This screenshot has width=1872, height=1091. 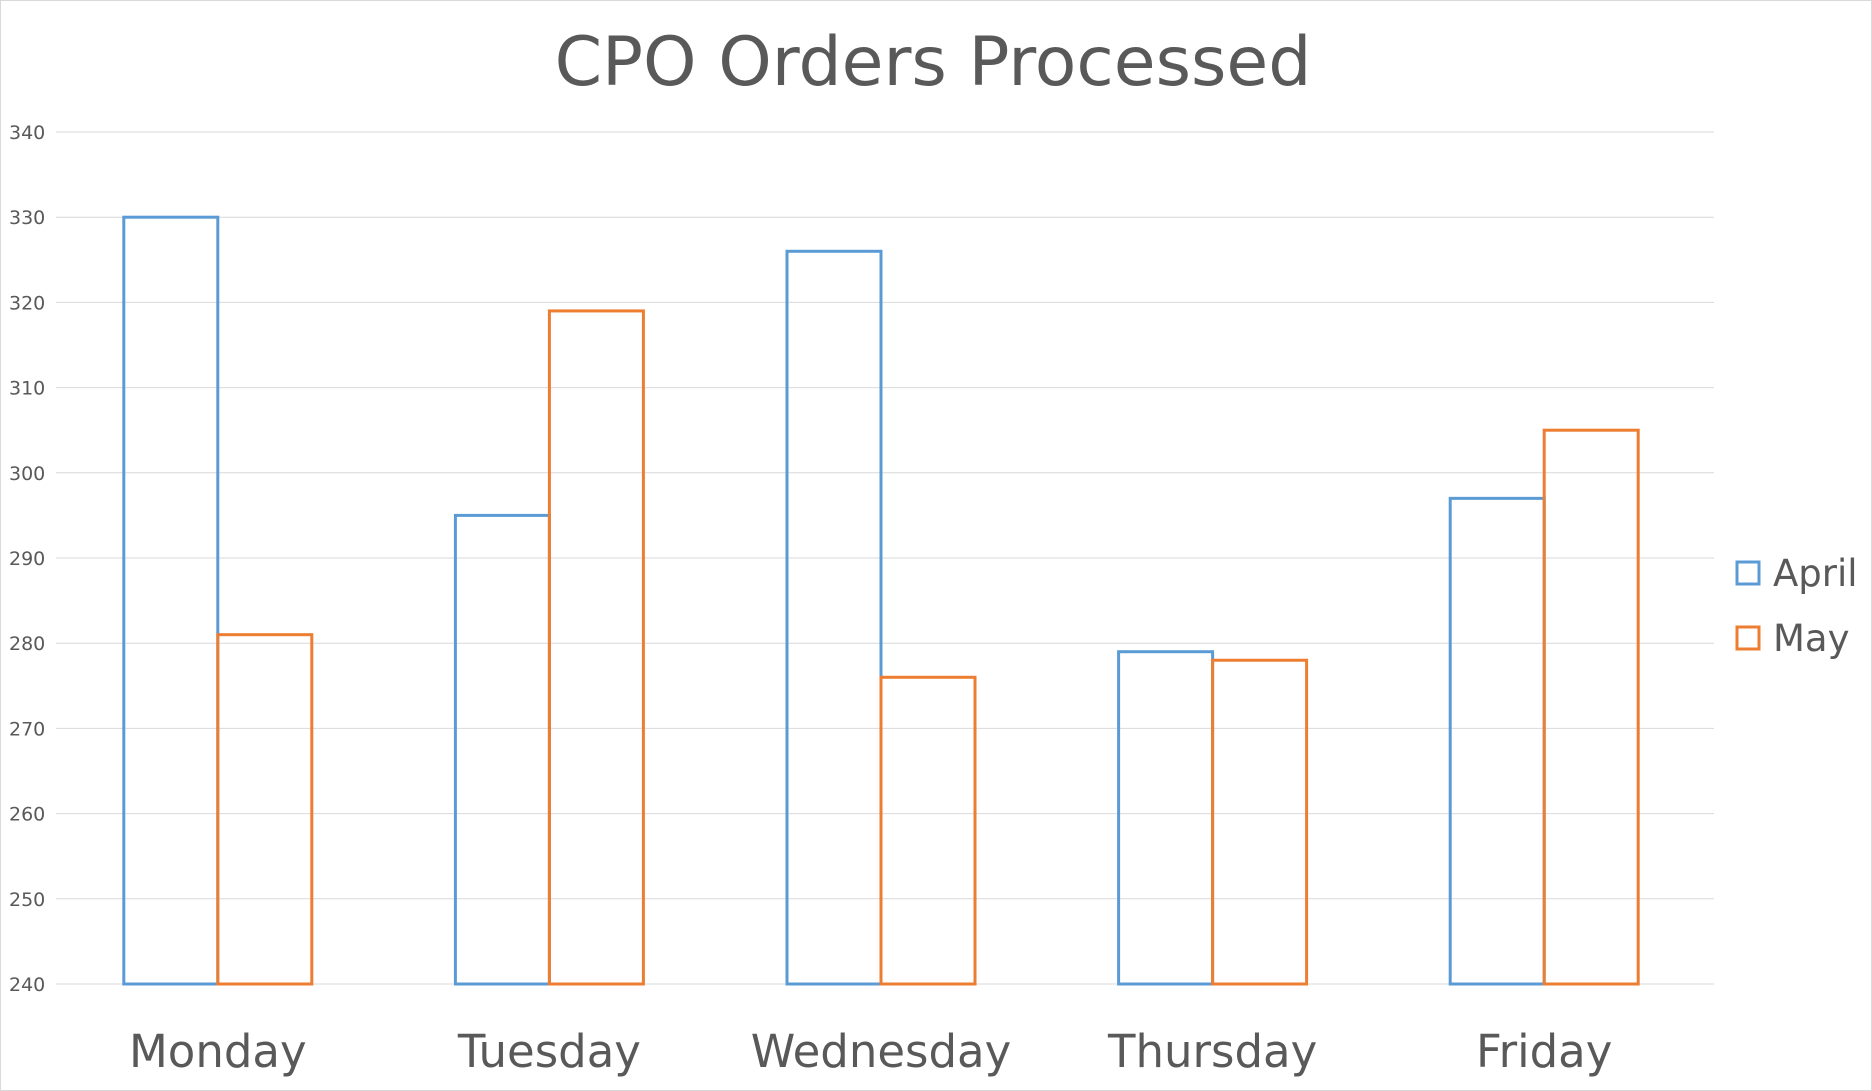 I want to click on y-tick-label: 240, so click(x=27, y=985).